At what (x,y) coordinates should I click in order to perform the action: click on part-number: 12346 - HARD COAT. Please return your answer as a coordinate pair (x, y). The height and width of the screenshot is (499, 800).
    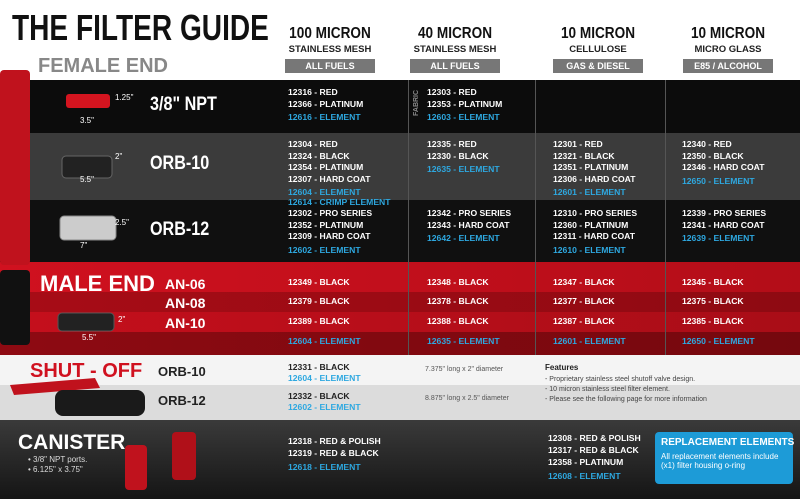
    Looking at the image, I should click on (723, 167).